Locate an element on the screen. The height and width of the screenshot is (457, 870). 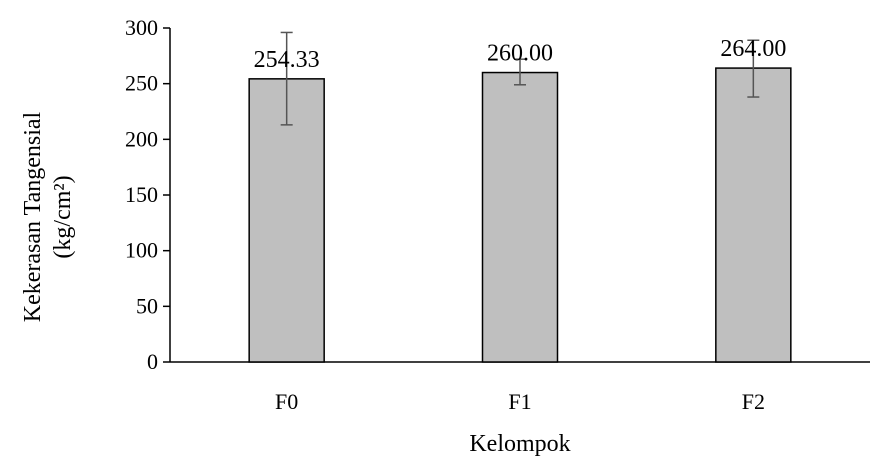
y-tick-label: 50 is located at coordinates (147, 305).